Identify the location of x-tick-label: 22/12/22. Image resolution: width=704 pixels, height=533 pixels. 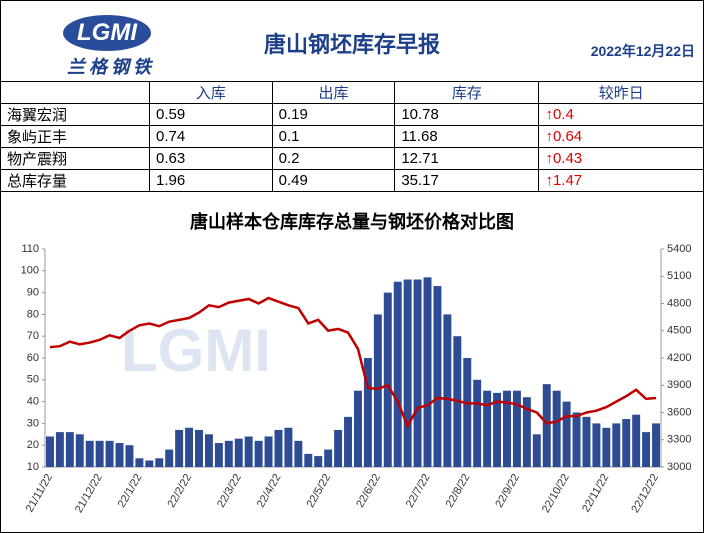
(645, 493).